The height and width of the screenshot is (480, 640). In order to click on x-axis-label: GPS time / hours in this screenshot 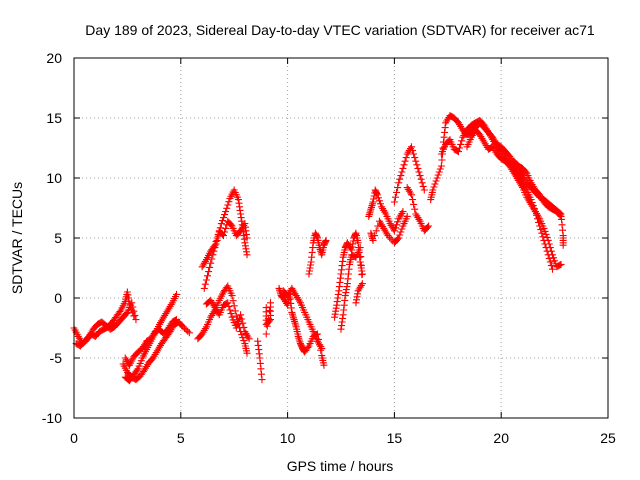, I will do `click(340, 466)`.